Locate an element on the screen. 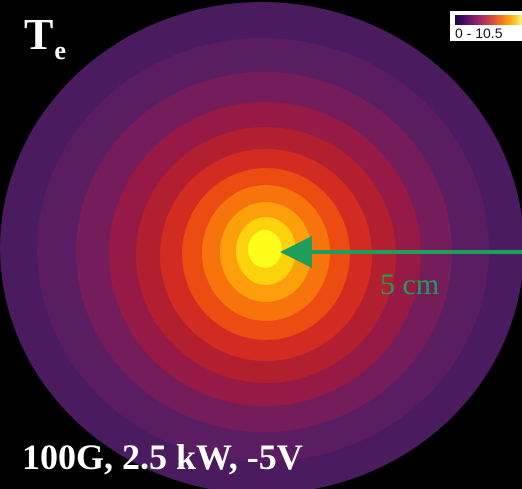 This screenshot has height=489, width=522. conditions-label: 100G, 2.5 kW, -5V is located at coordinates (162, 457).